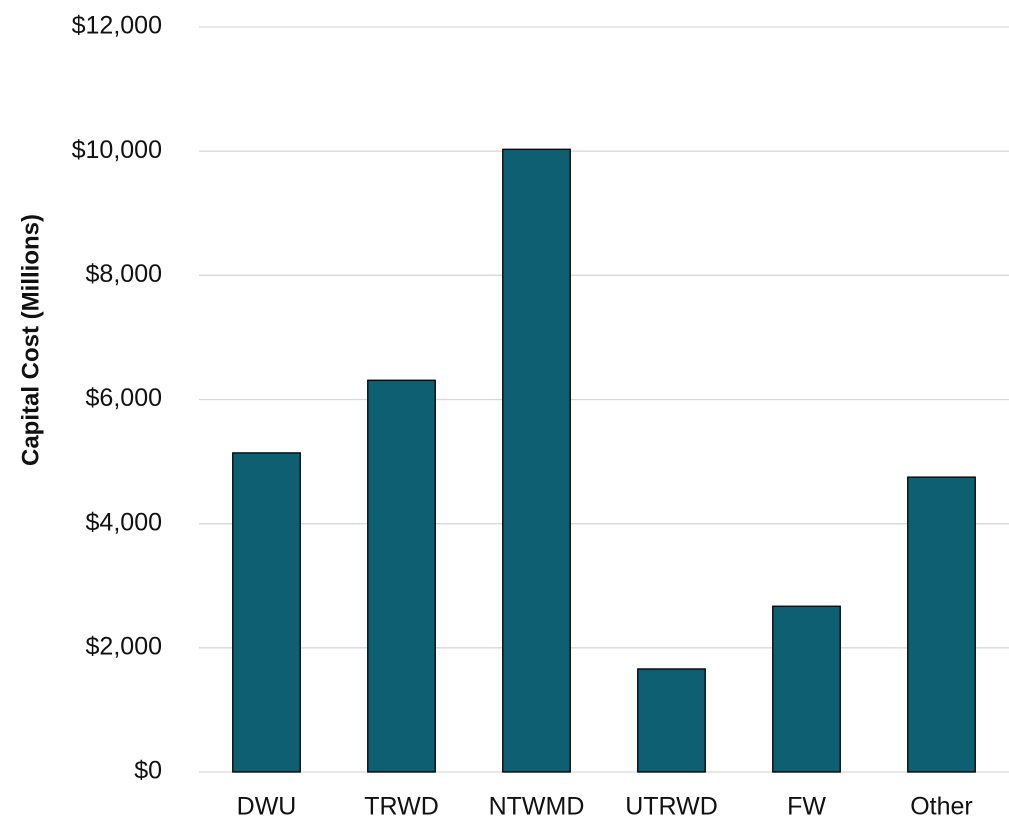  I want to click on x-tick-label: NTWMD, so click(537, 807).